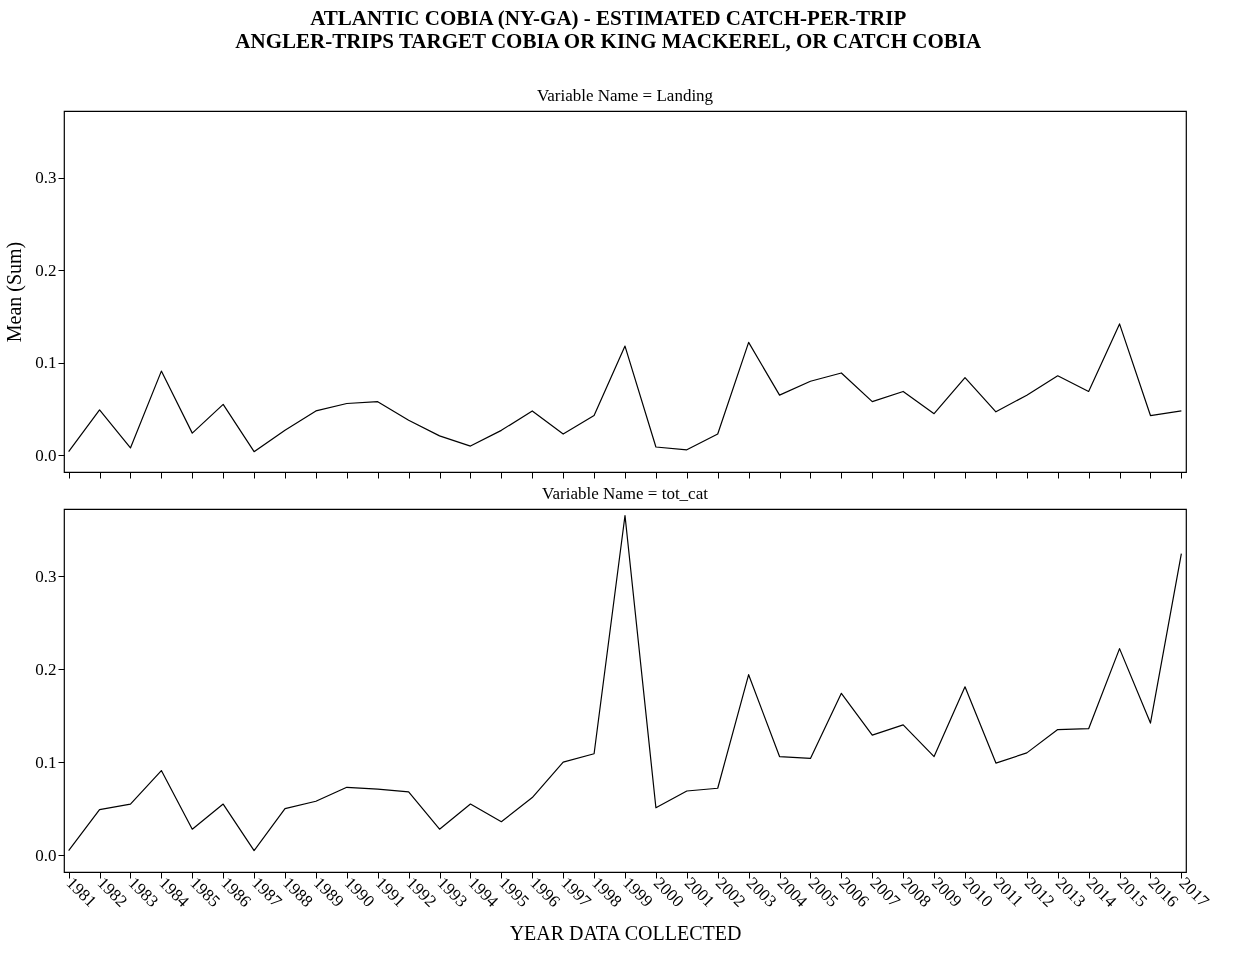 The image size is (1244, 970). I want to click on x-axis-title: YEAR DATA COLLECTED, so click(625, 933).